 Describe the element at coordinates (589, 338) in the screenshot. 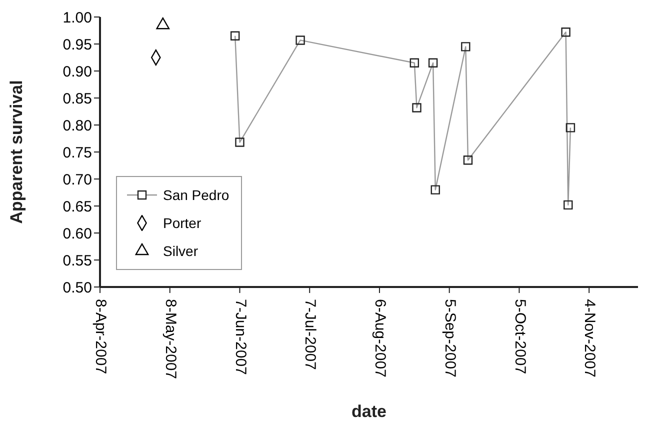

I see `x-tick-label: 4-Nov-2007` at that location.